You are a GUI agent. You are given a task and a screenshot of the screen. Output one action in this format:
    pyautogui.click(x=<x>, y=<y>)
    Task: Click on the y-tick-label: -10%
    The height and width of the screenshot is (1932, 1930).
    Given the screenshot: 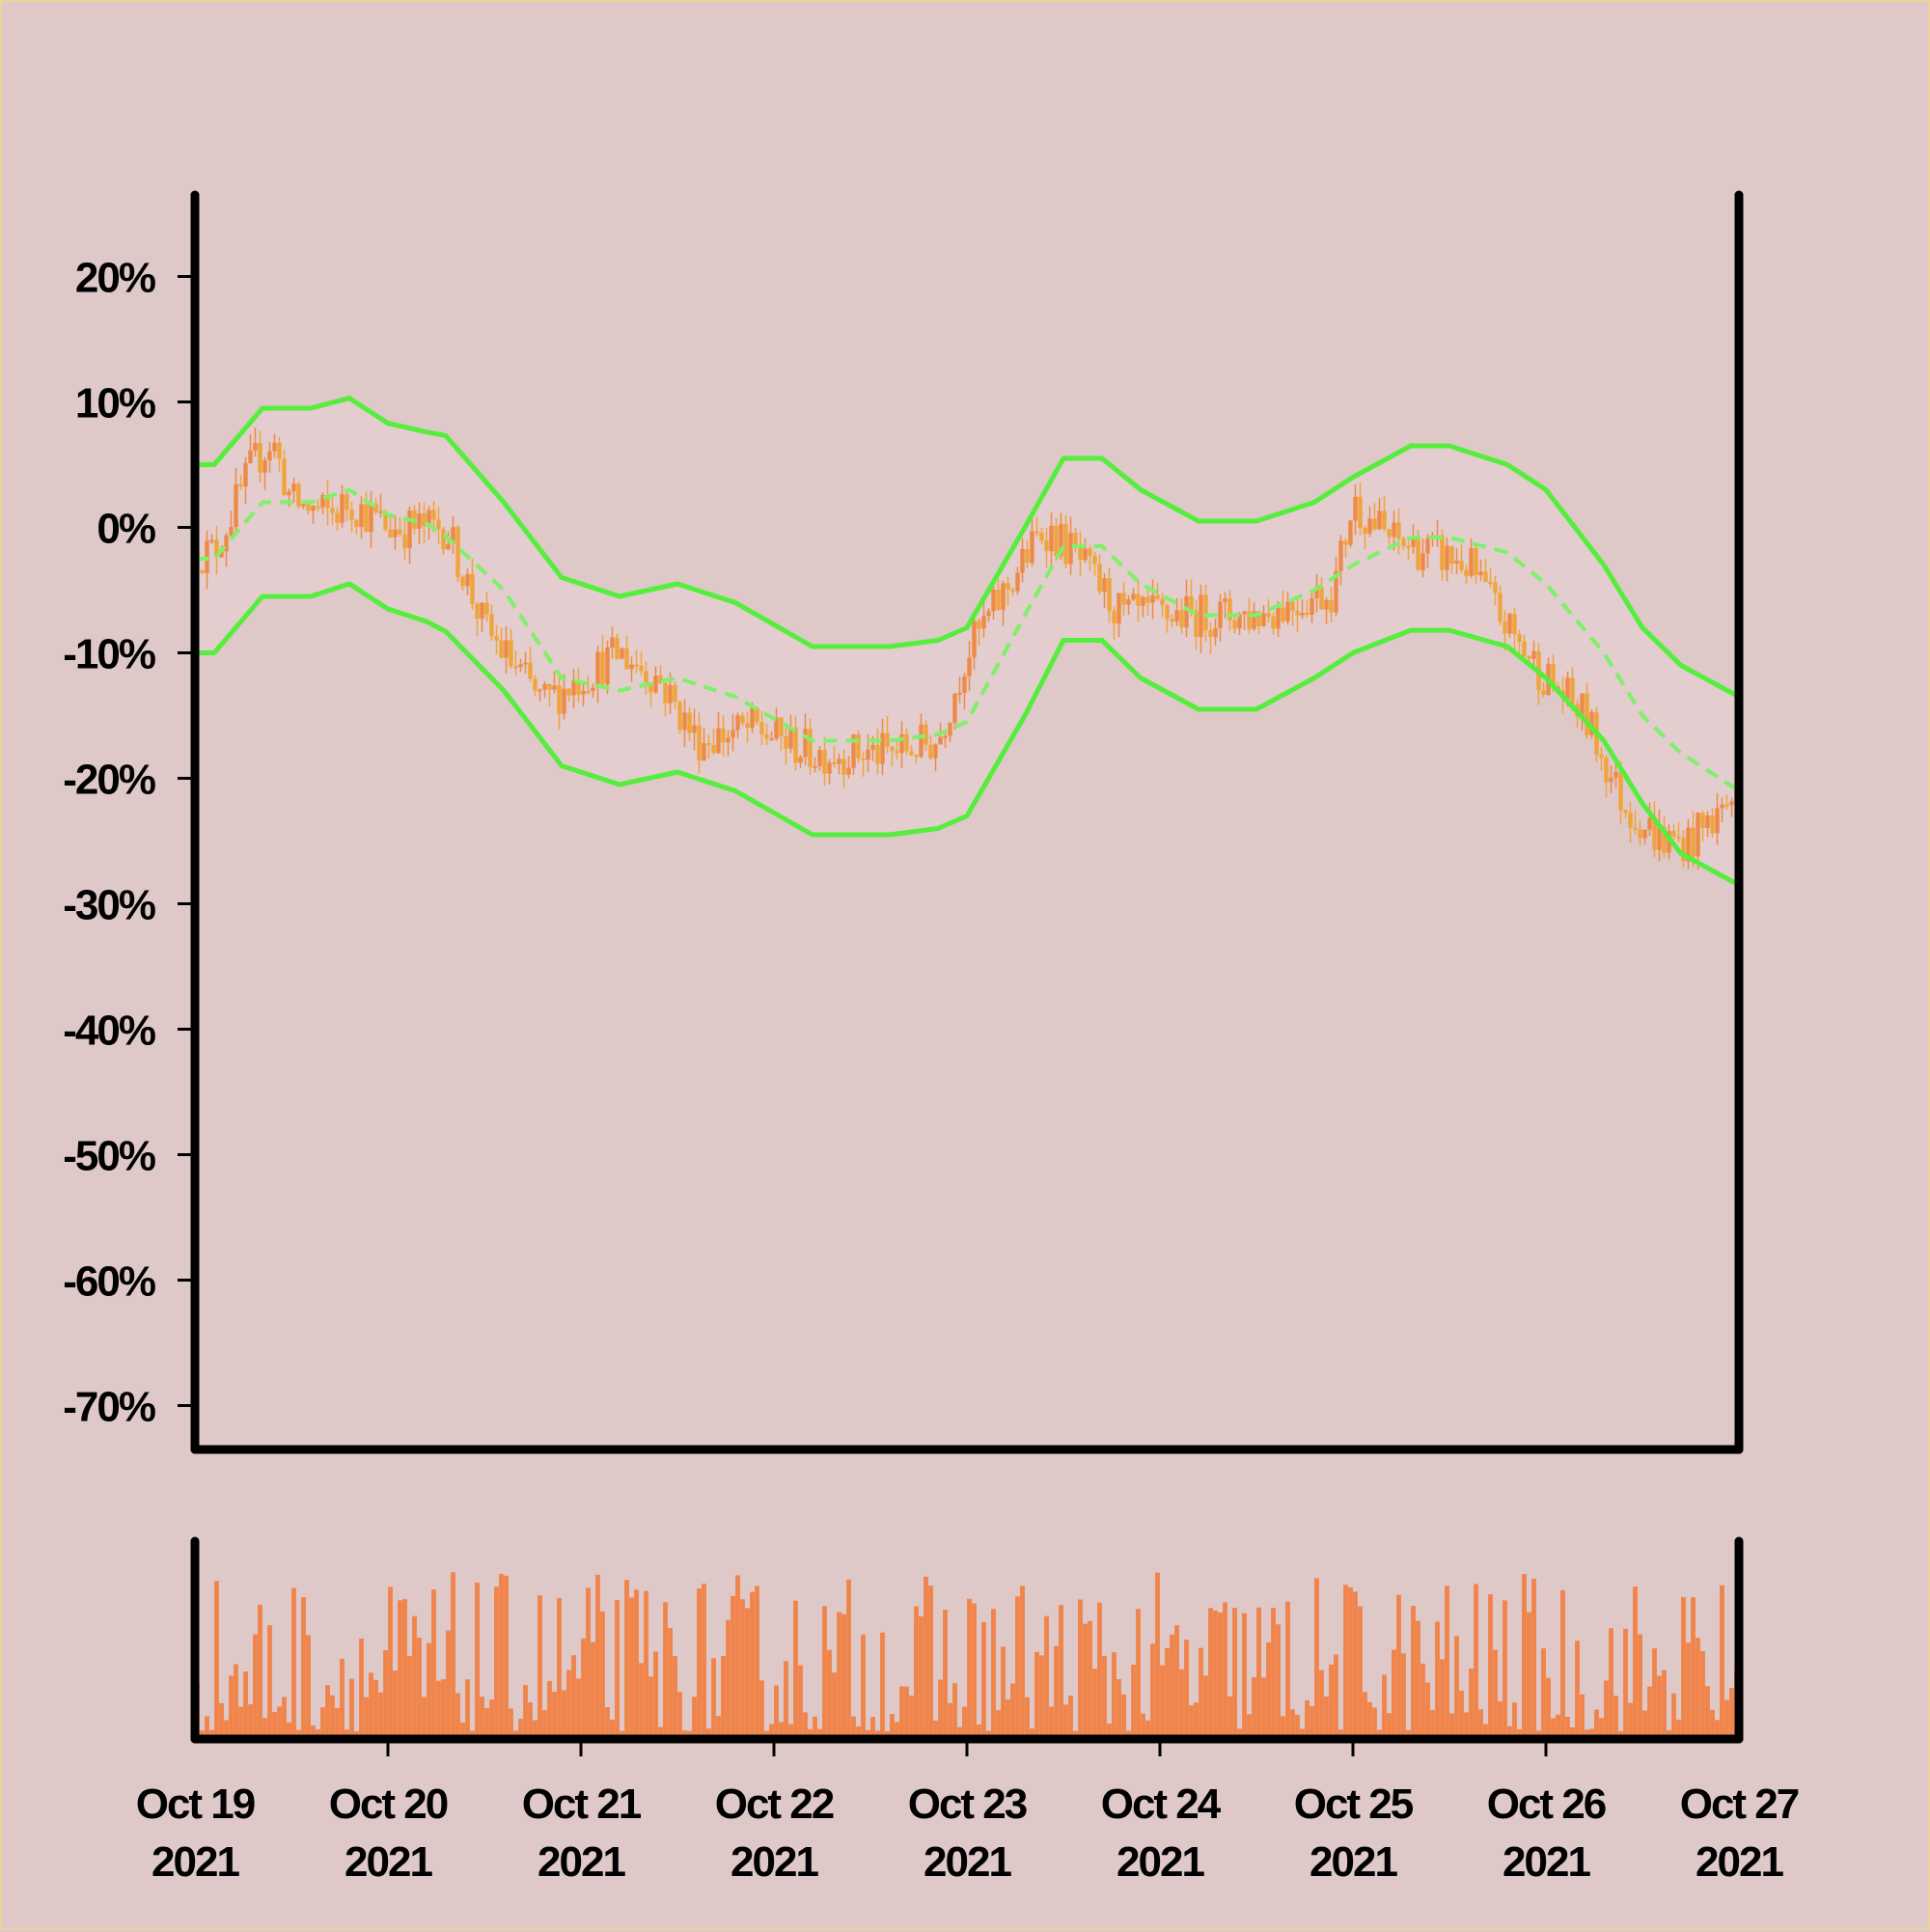 What is the action you would take?
    pyautogui.click(x=109, y=654)
    